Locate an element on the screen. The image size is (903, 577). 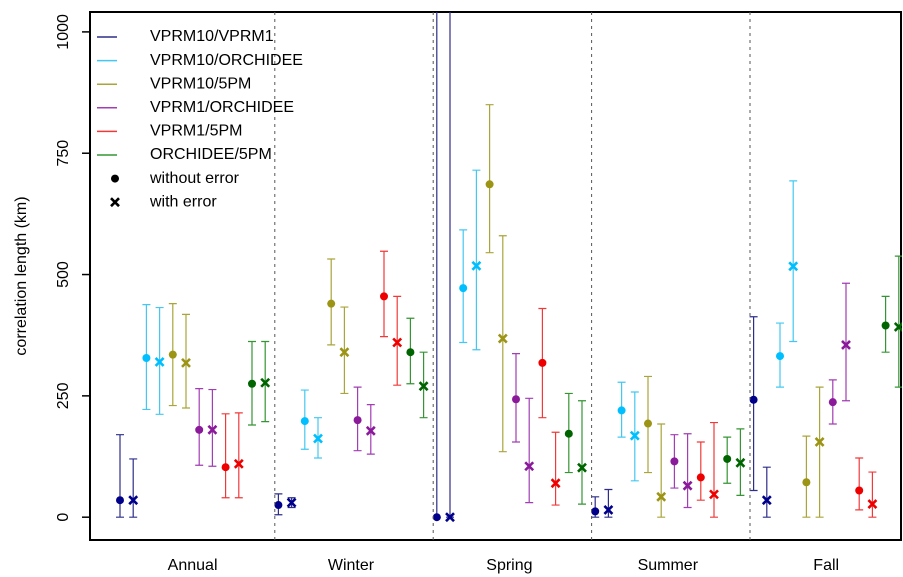
legend-label: VPRM10/5PM is located at coordinates (200, 83).